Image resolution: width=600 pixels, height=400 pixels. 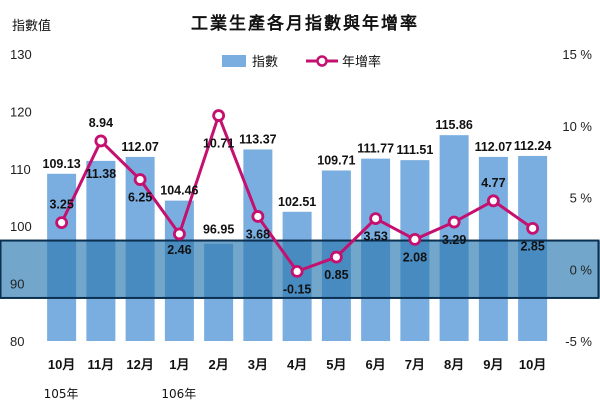 I want to click on growth-value-label-1: 8.94, so click(x=101, y=123).